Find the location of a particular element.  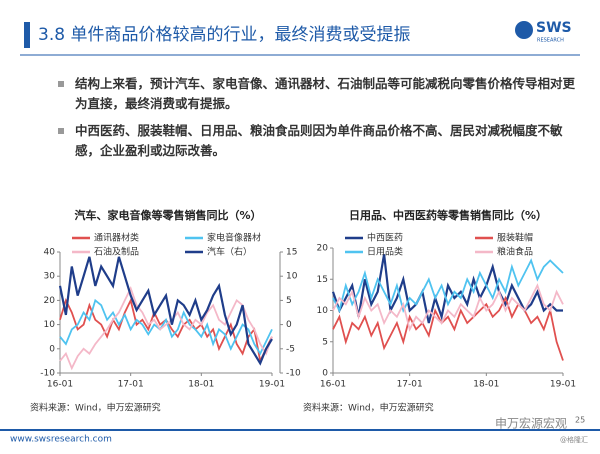

logo-sub: RESEARCH is located at coordinates (550, 41).